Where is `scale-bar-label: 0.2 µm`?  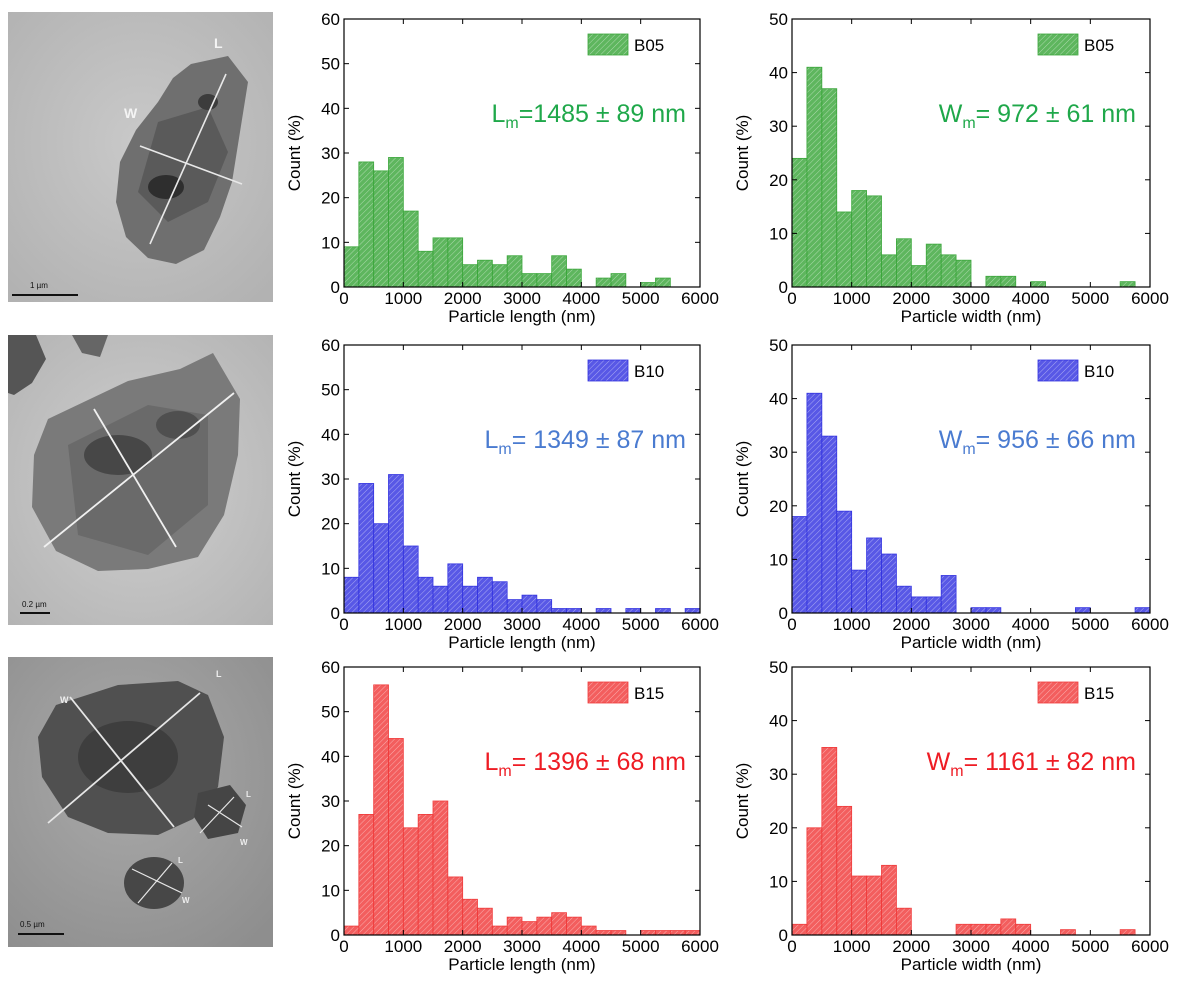 scale-bar-label: 0.2 µm is located at coordinates (34, 604).